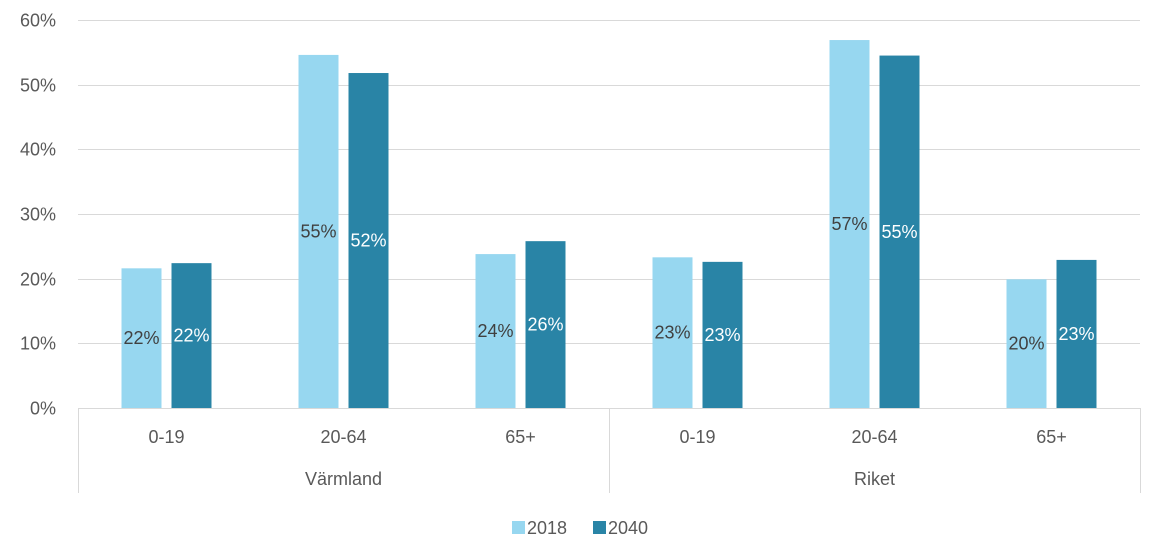 The width and height of the screenshot is (1151, 542). What do you see at coordinates (628, 528) in the screenshot?
I see `legend-label-2040: 2040` at bounding box center [628, 528].